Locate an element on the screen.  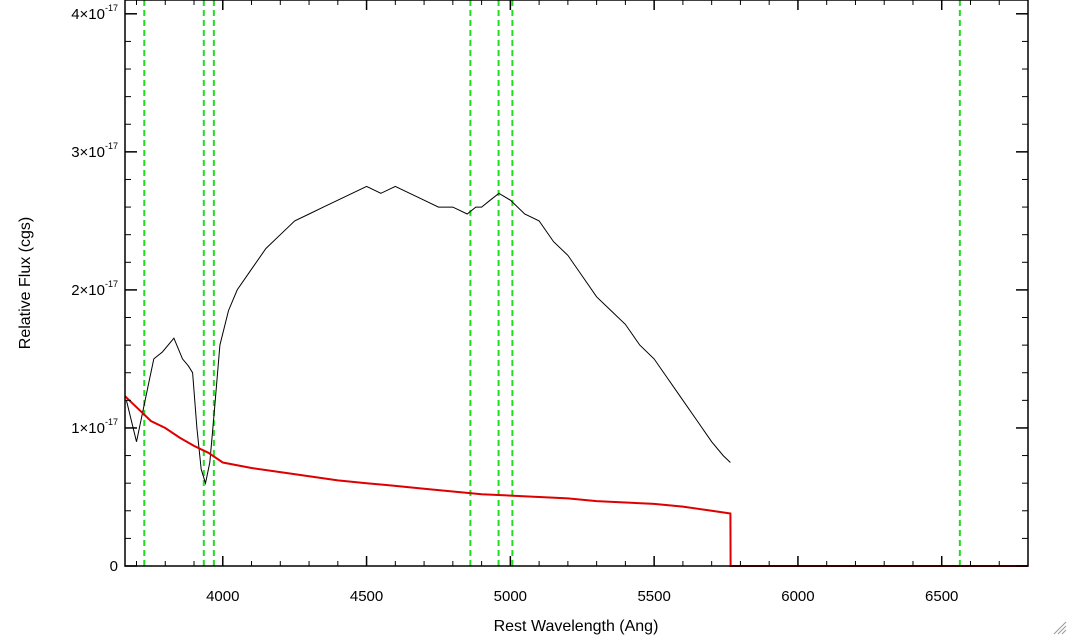
resize-grip-icon is located at coordinates (1060, 628).